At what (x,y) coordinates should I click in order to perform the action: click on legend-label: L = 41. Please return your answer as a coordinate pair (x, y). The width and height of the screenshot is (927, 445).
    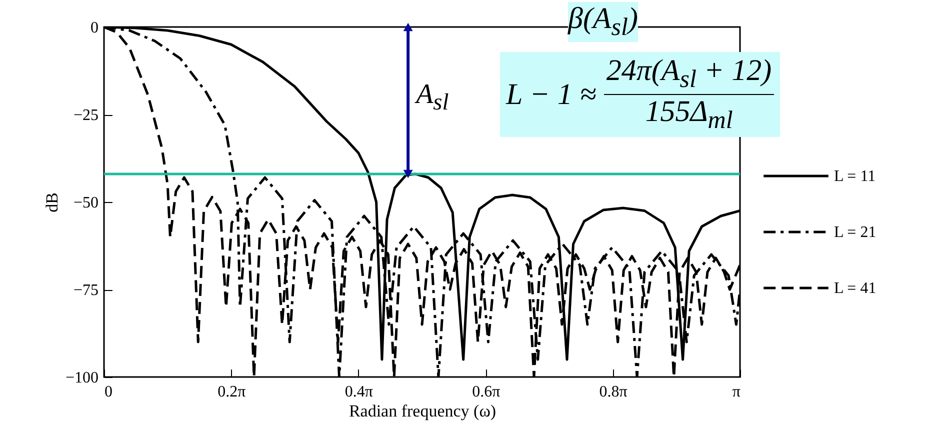
    Looking at the image, I should click on (855, 288).